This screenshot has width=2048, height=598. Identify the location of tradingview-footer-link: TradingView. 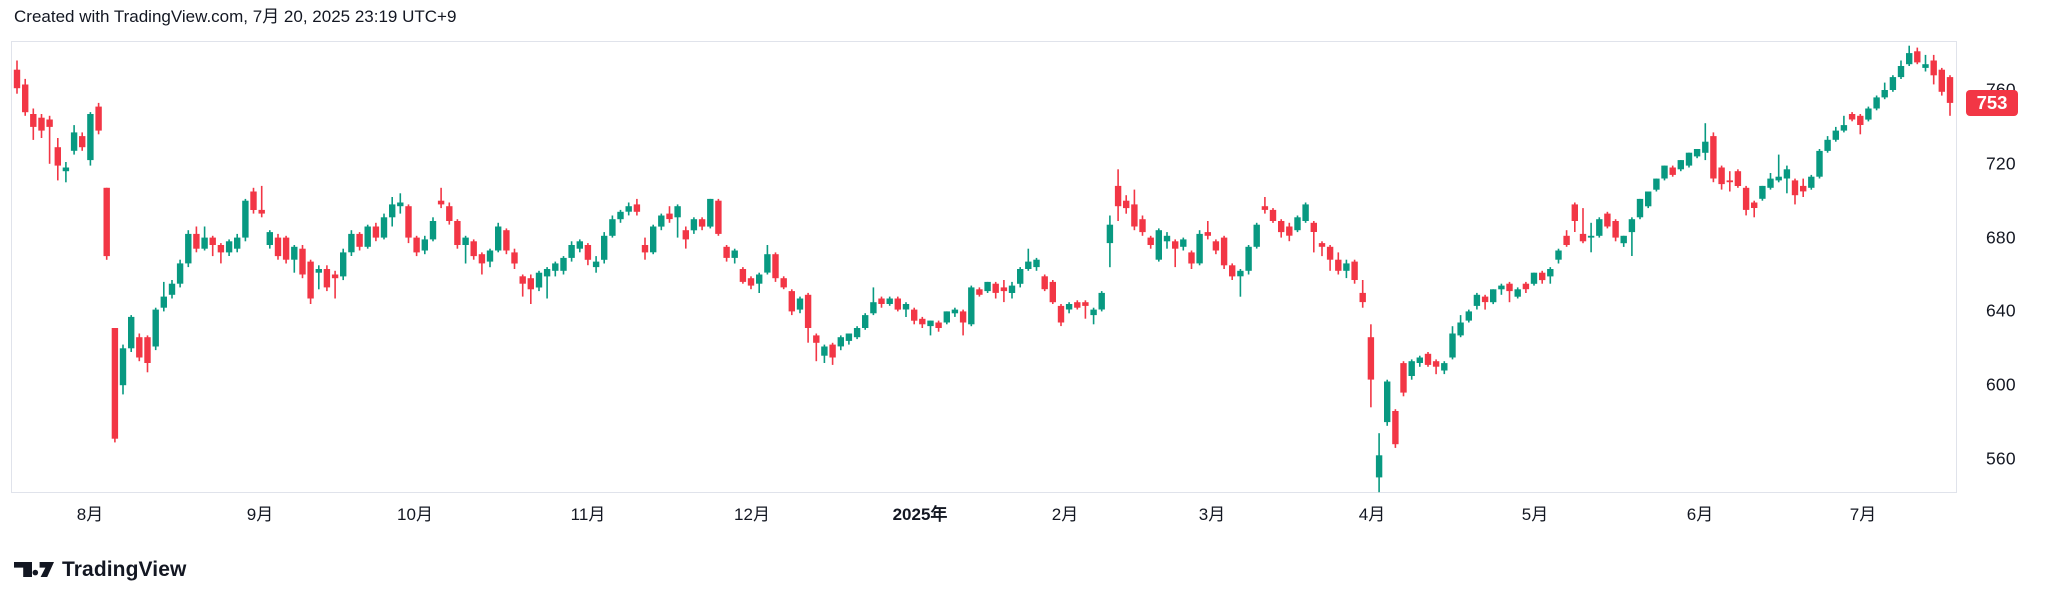
(100, 570).